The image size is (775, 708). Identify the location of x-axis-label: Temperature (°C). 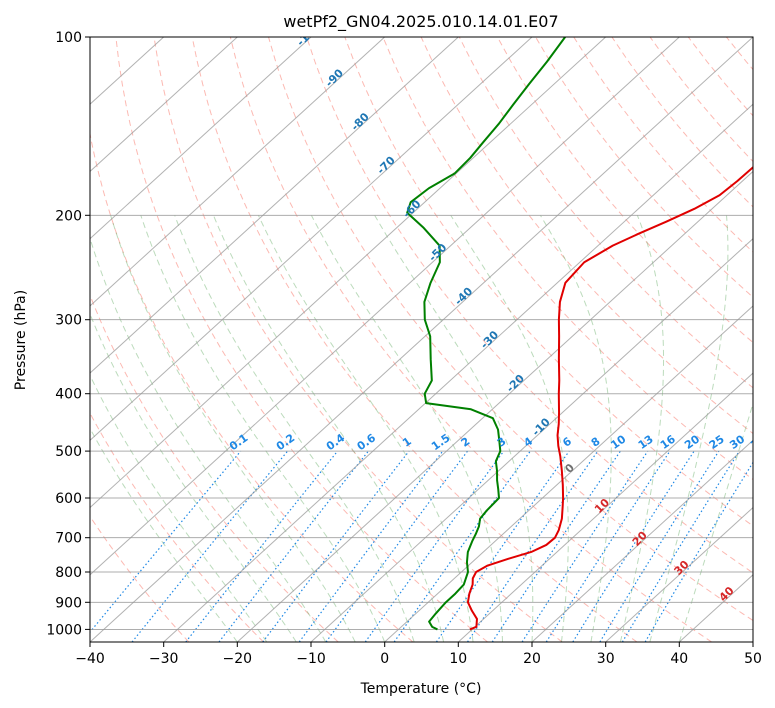
(421, 689).